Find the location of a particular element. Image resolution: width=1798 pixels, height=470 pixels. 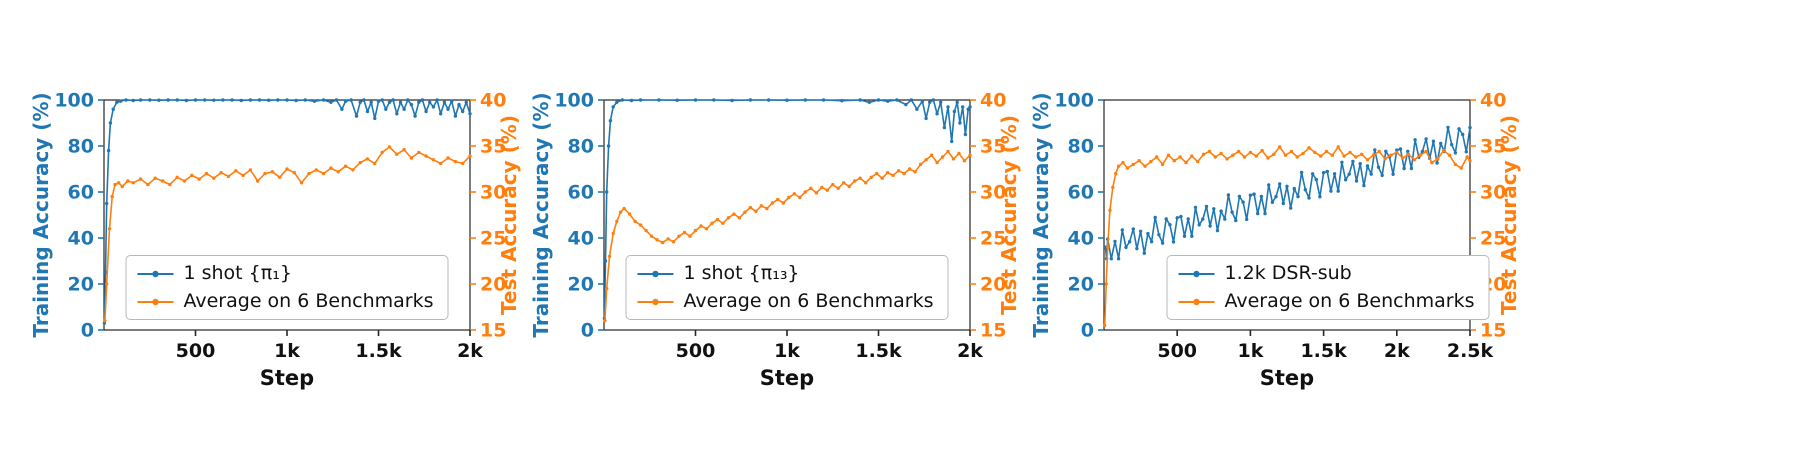

svg-text: 2.5k is located at coordinates (1470, 351).